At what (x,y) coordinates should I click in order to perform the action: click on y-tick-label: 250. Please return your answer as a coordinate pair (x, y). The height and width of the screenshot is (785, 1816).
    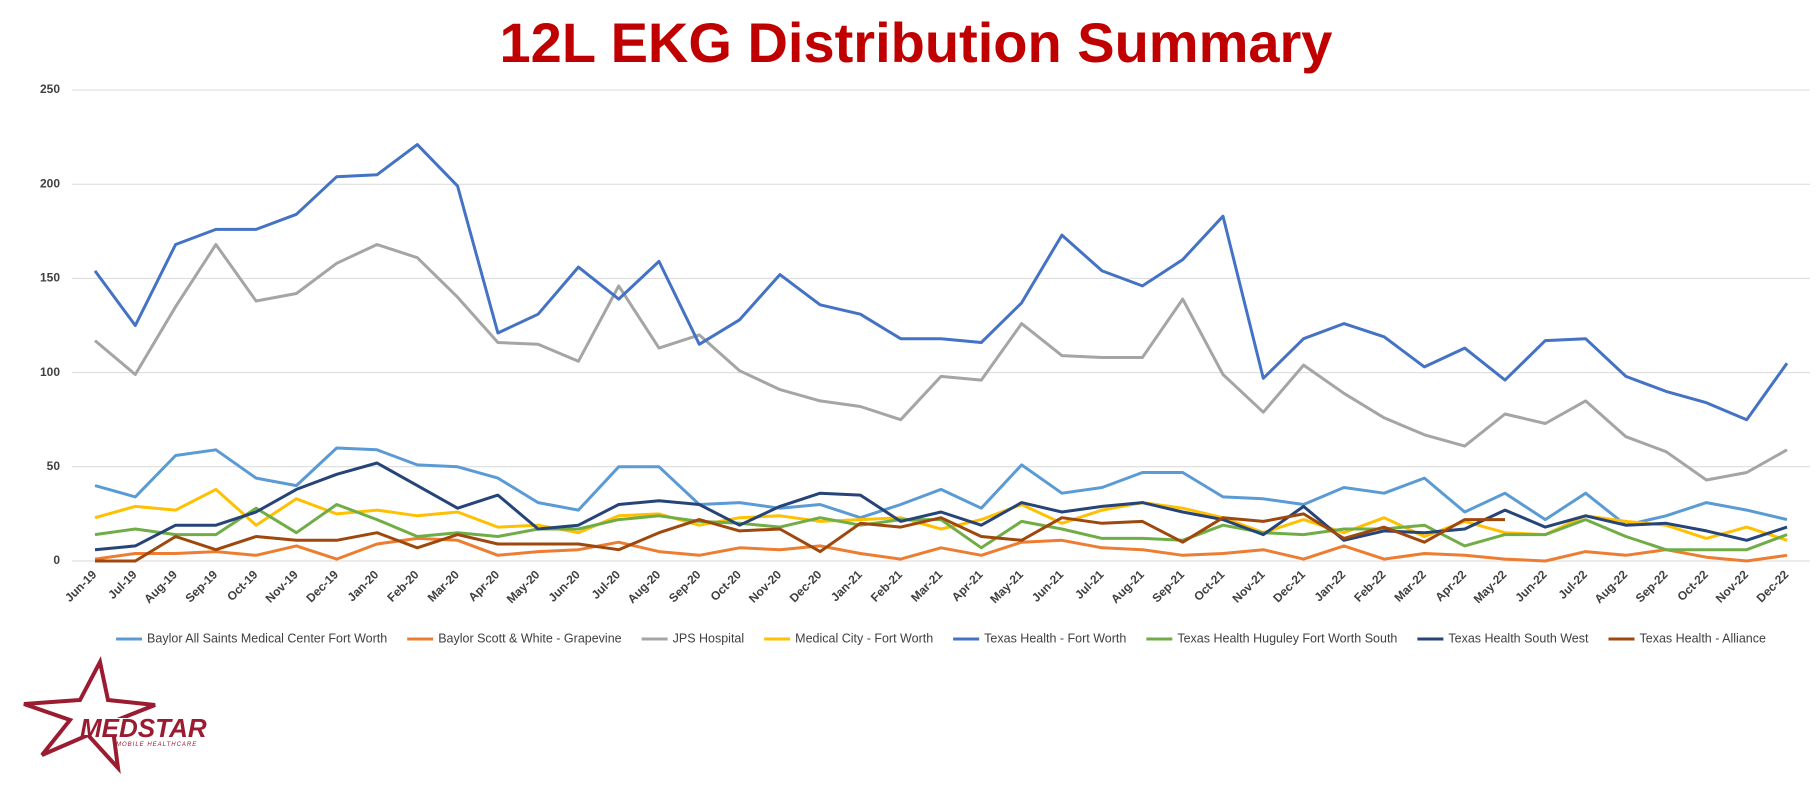
    Looking at the image, I should click on (50, 89).